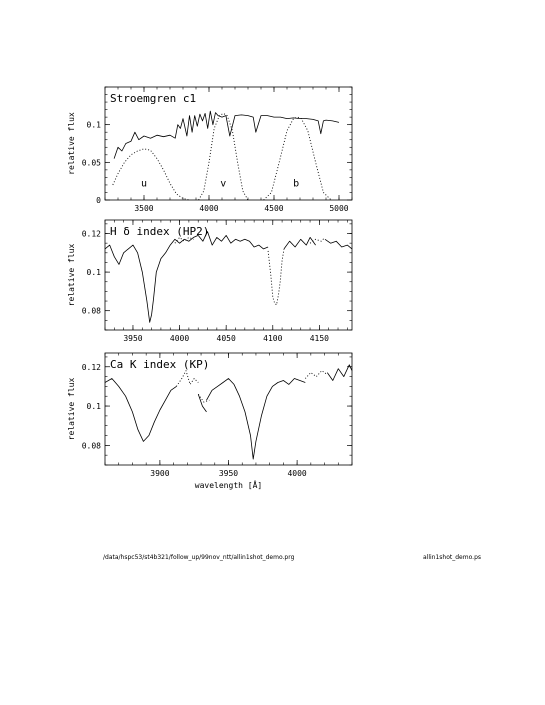 Image resolution: width=545 pixels, height=705 pixels. Describe the element at coordinates (228, 473) in the screenshot. I see `panel3-x-tick-label: 3950` at that location.